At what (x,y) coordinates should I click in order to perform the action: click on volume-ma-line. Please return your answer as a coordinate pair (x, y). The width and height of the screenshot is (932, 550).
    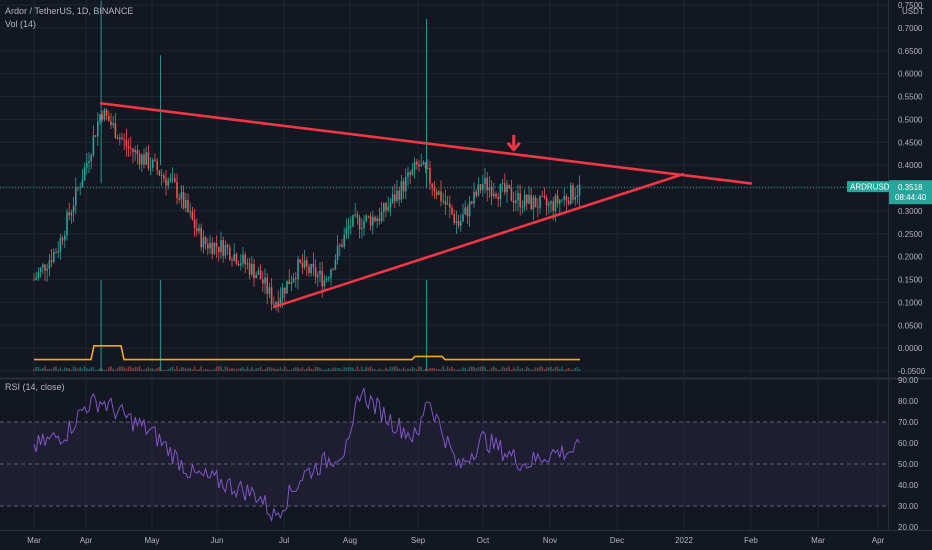
    Looking at the image, I should click on (307, 353).